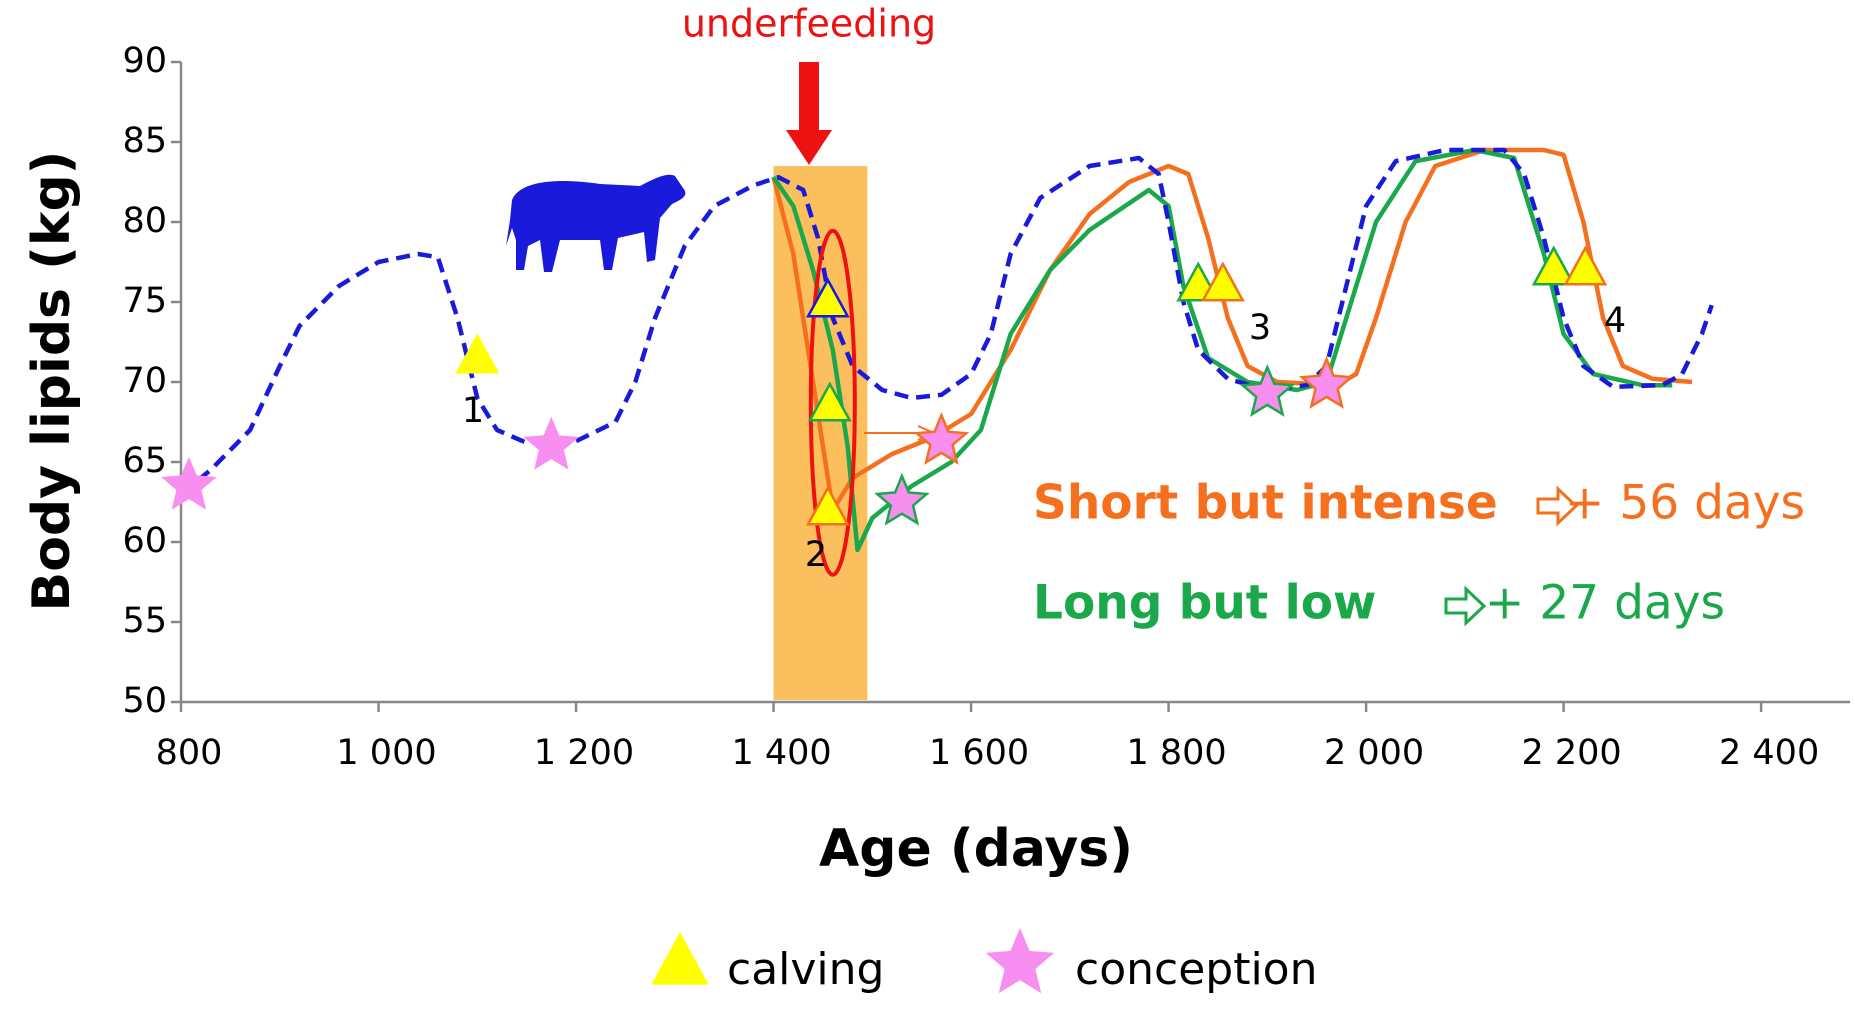 The height and width of the screenshot is (1009, 1855). Describe the element at coordinates (52, 381) in the screenshot. I see `y-axis-title: Body lipids (kg)` at that location.